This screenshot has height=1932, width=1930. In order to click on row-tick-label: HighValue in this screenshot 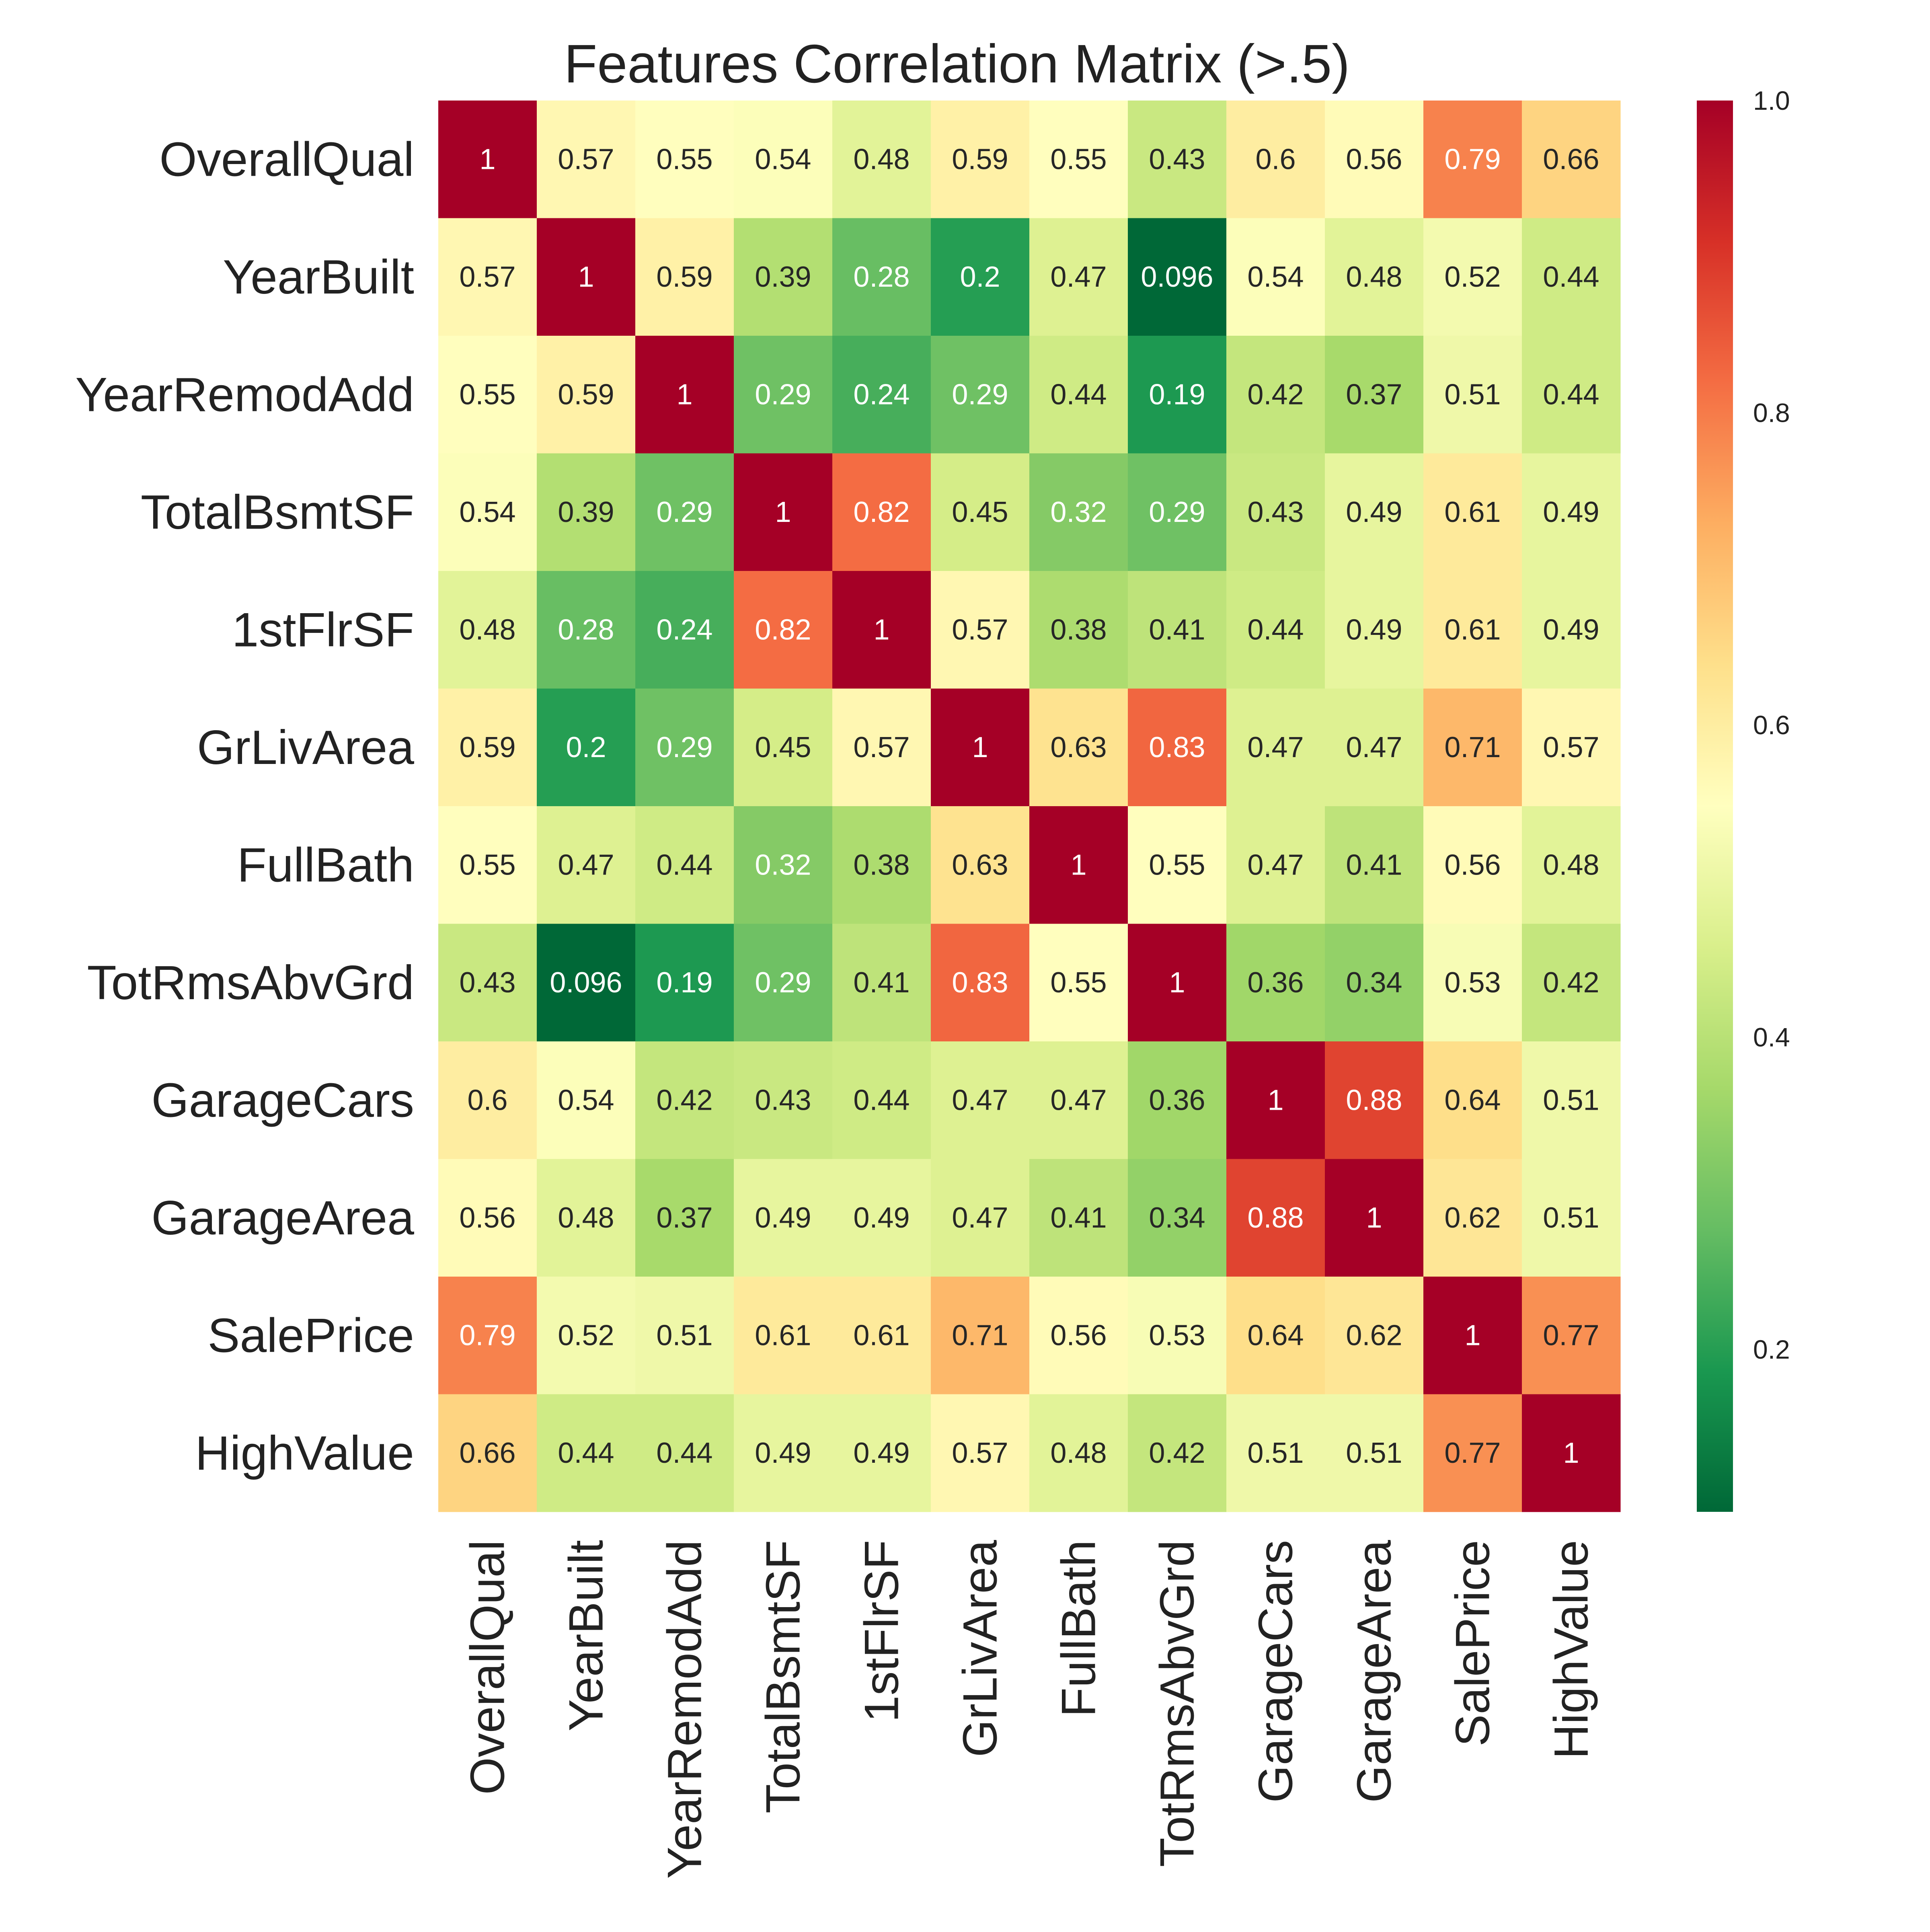, I will do `click(304, 1453)`.